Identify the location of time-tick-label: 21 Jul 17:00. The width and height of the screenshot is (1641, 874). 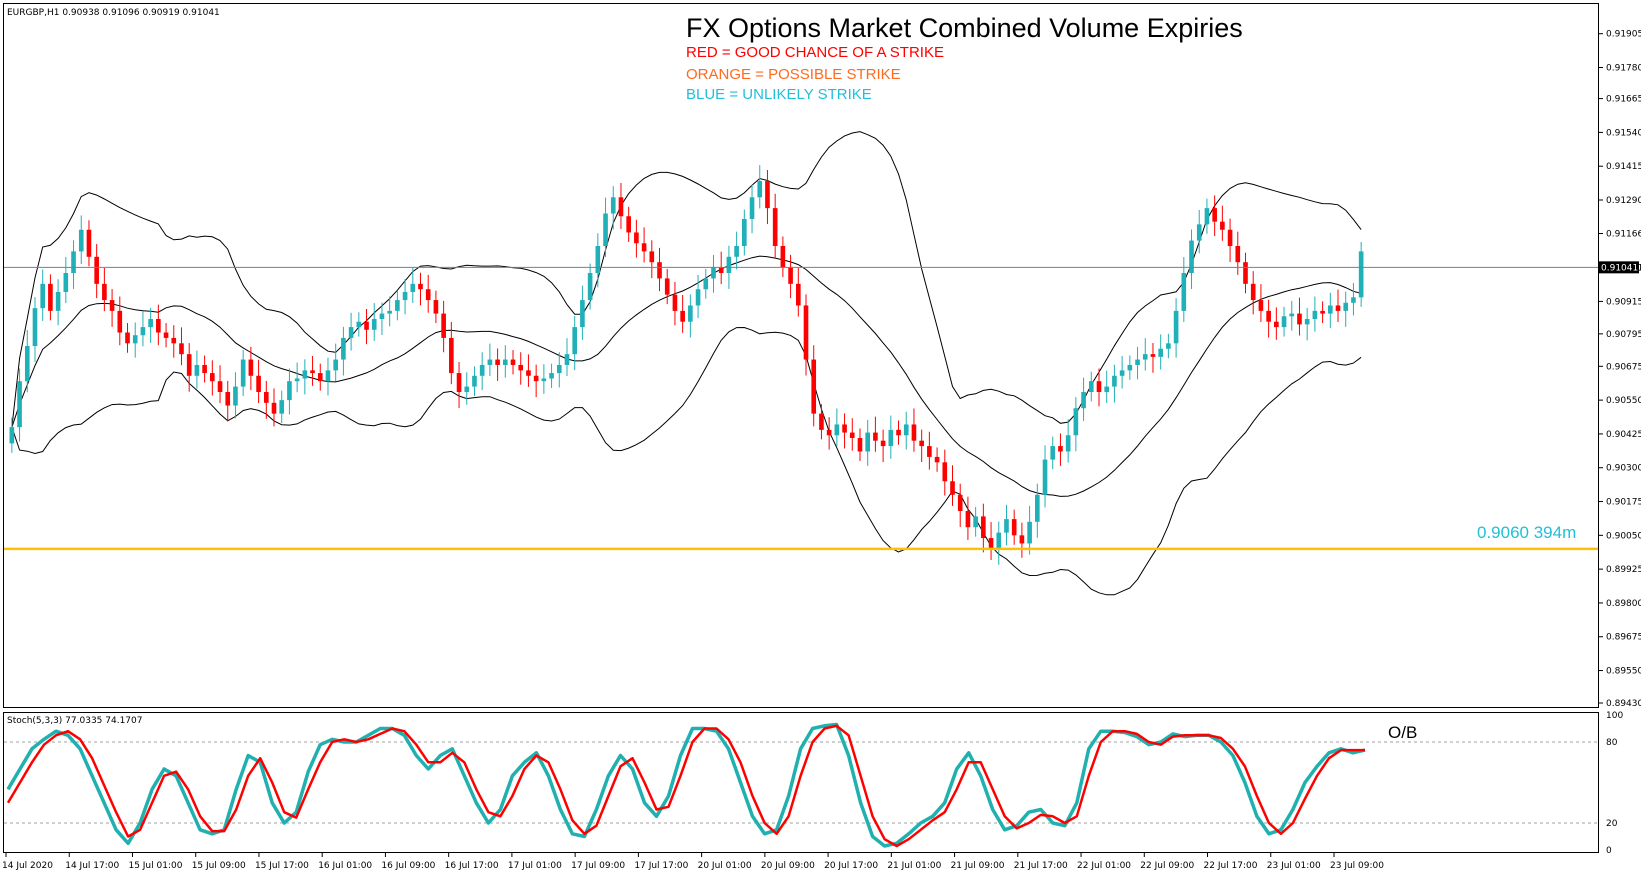
(1041, 866).